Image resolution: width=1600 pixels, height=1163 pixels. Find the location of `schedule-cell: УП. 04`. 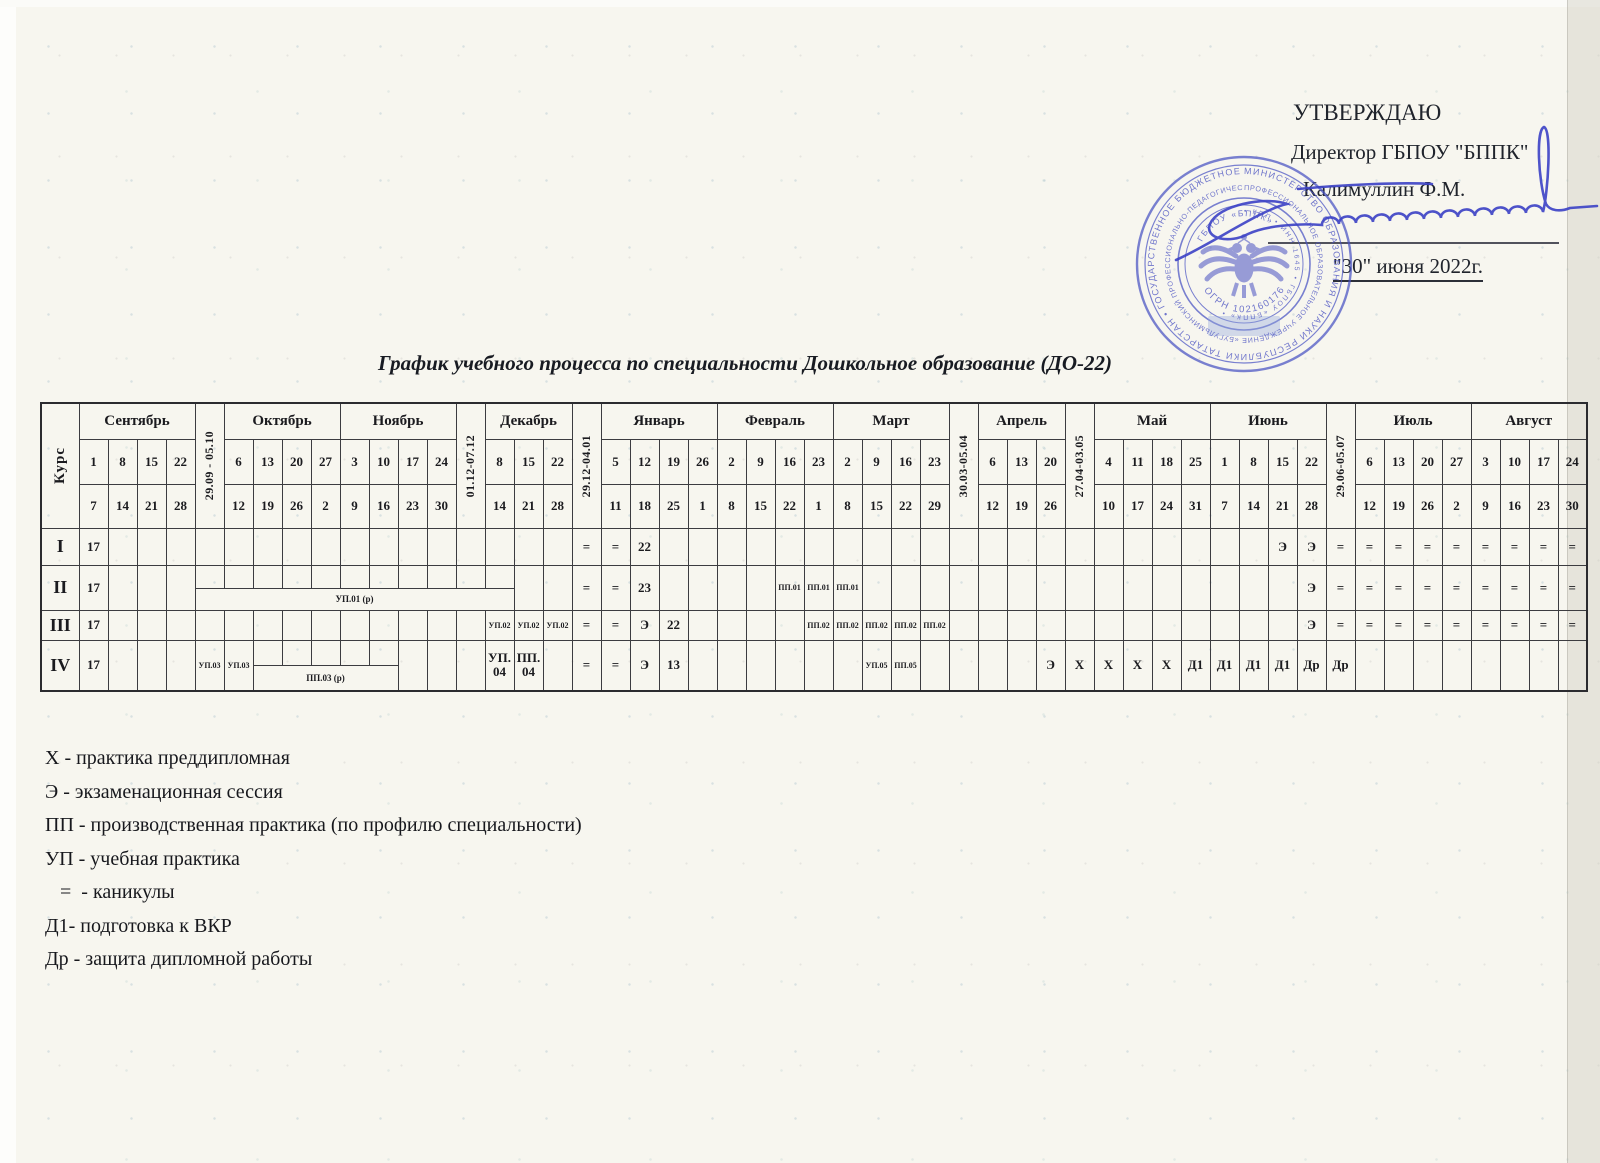

schedule-cell: УП. 04 is located at coordinates (499, 665).